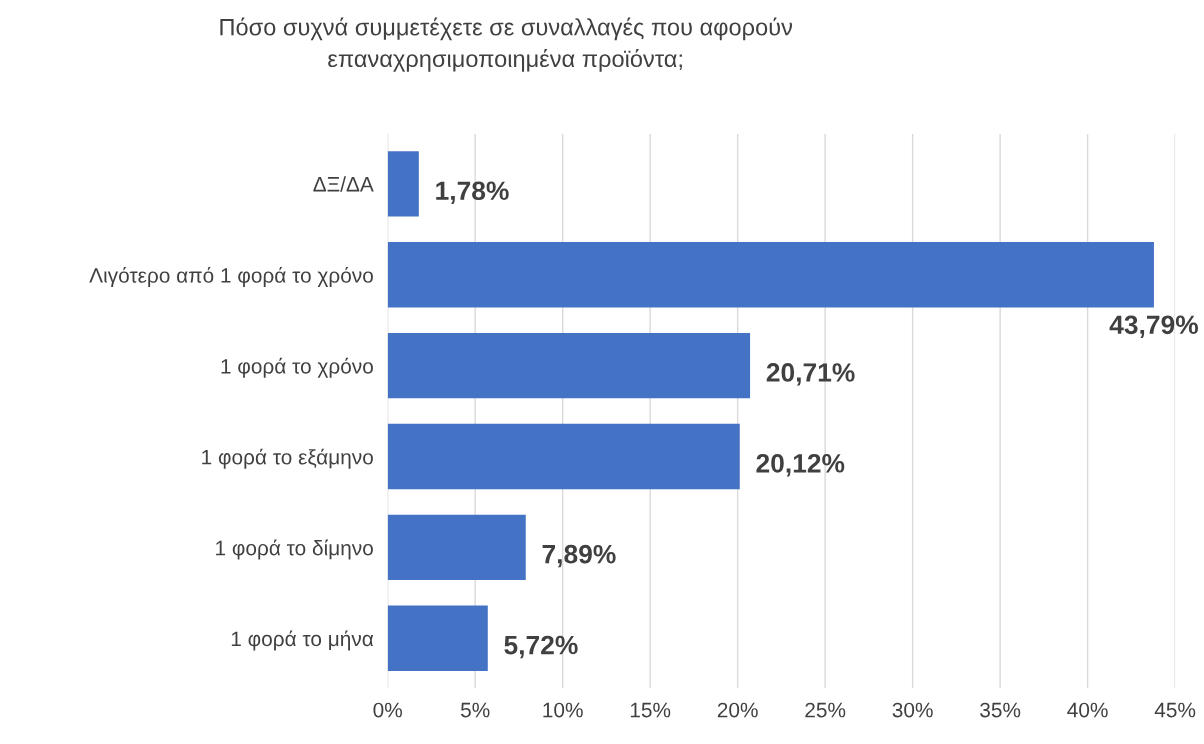 The image size is (1204, 744). I want to click on data-label: 20,12%, so click(800, 465).